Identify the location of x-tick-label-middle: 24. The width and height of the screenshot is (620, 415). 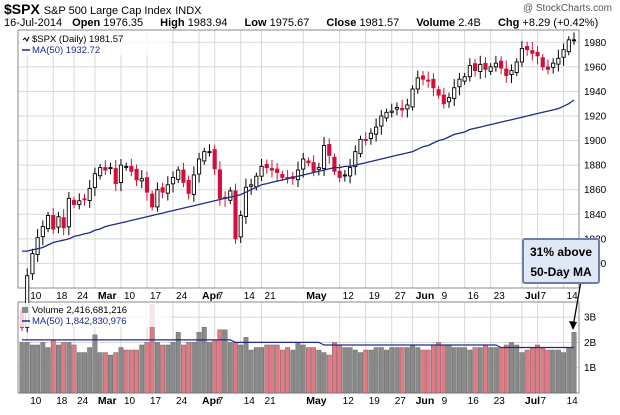
(83, 296).